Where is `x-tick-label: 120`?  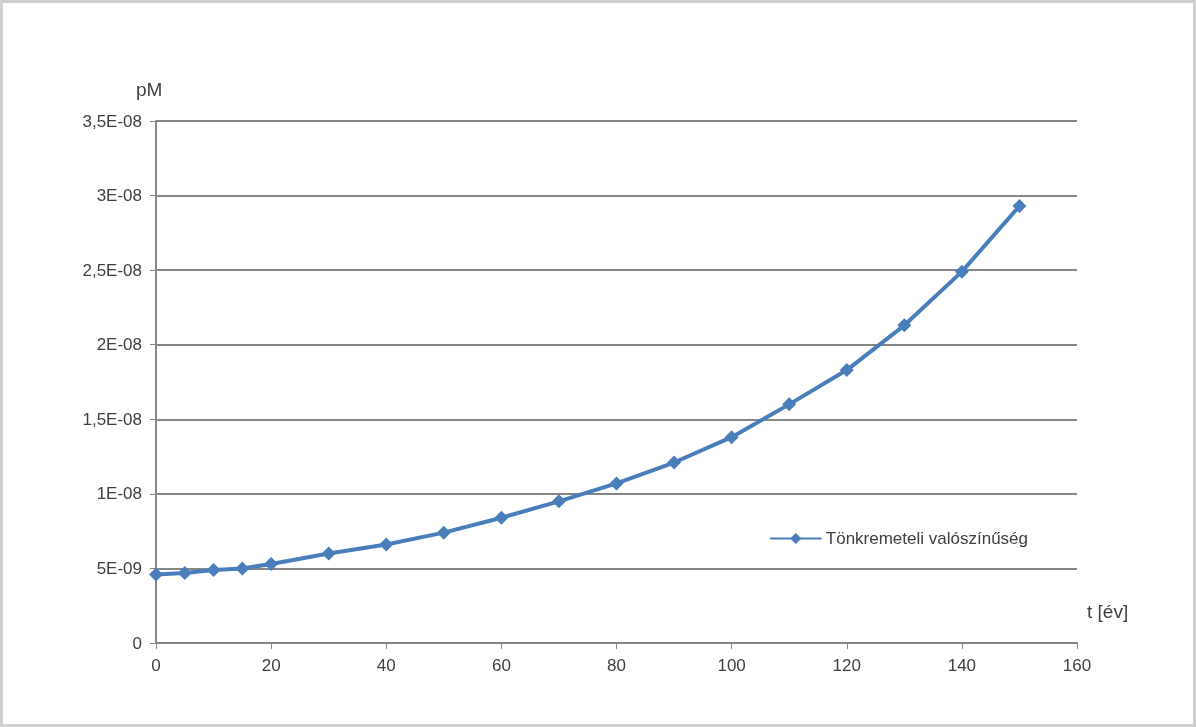
x-tick-label: 120 is located at coordinates (846, 665).